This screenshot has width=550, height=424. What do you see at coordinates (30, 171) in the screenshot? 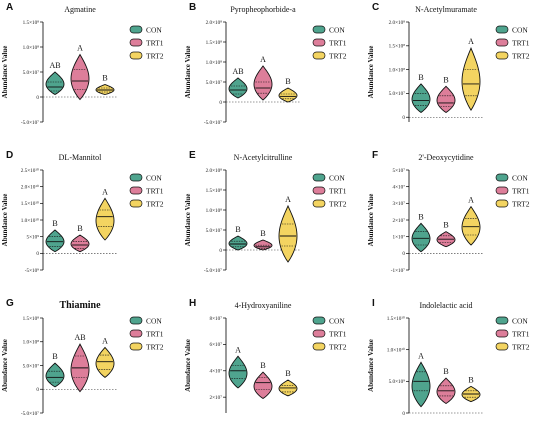
I see `y-tick-label: 2.5×10¹⁰` at bounding box center [30, 171].